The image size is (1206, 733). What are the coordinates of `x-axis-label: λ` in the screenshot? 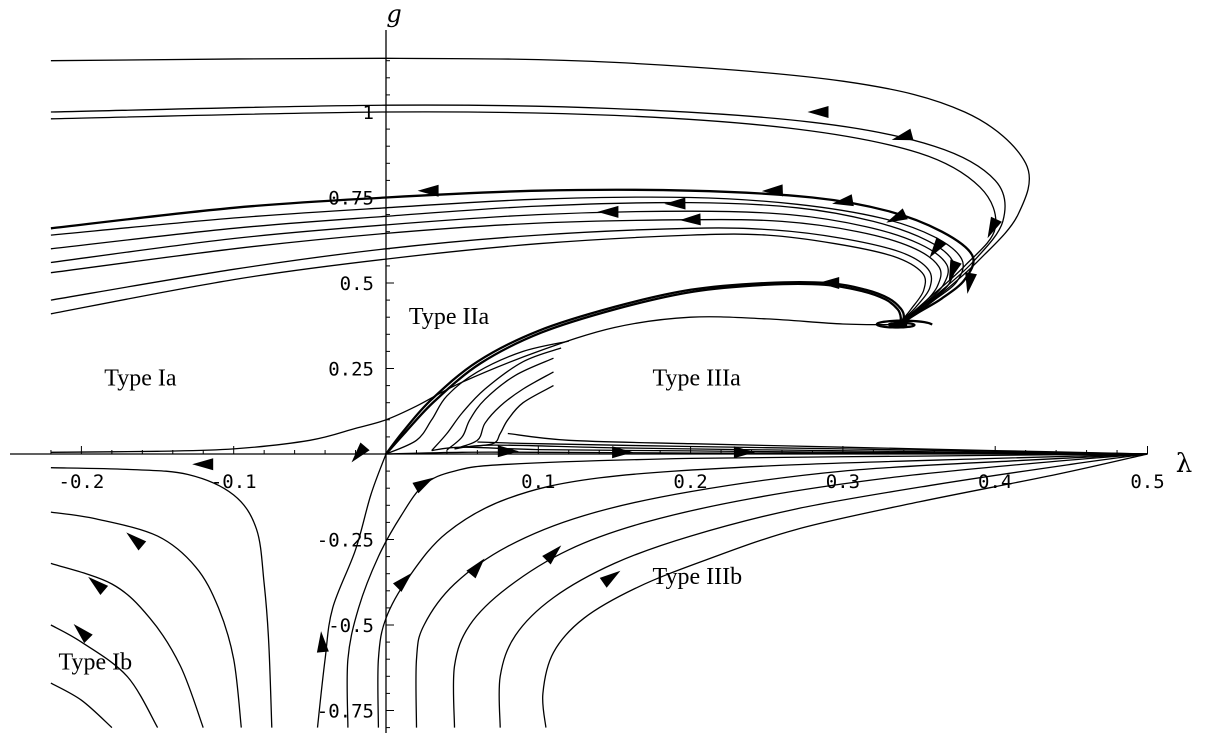 It's located at (1184, 464).